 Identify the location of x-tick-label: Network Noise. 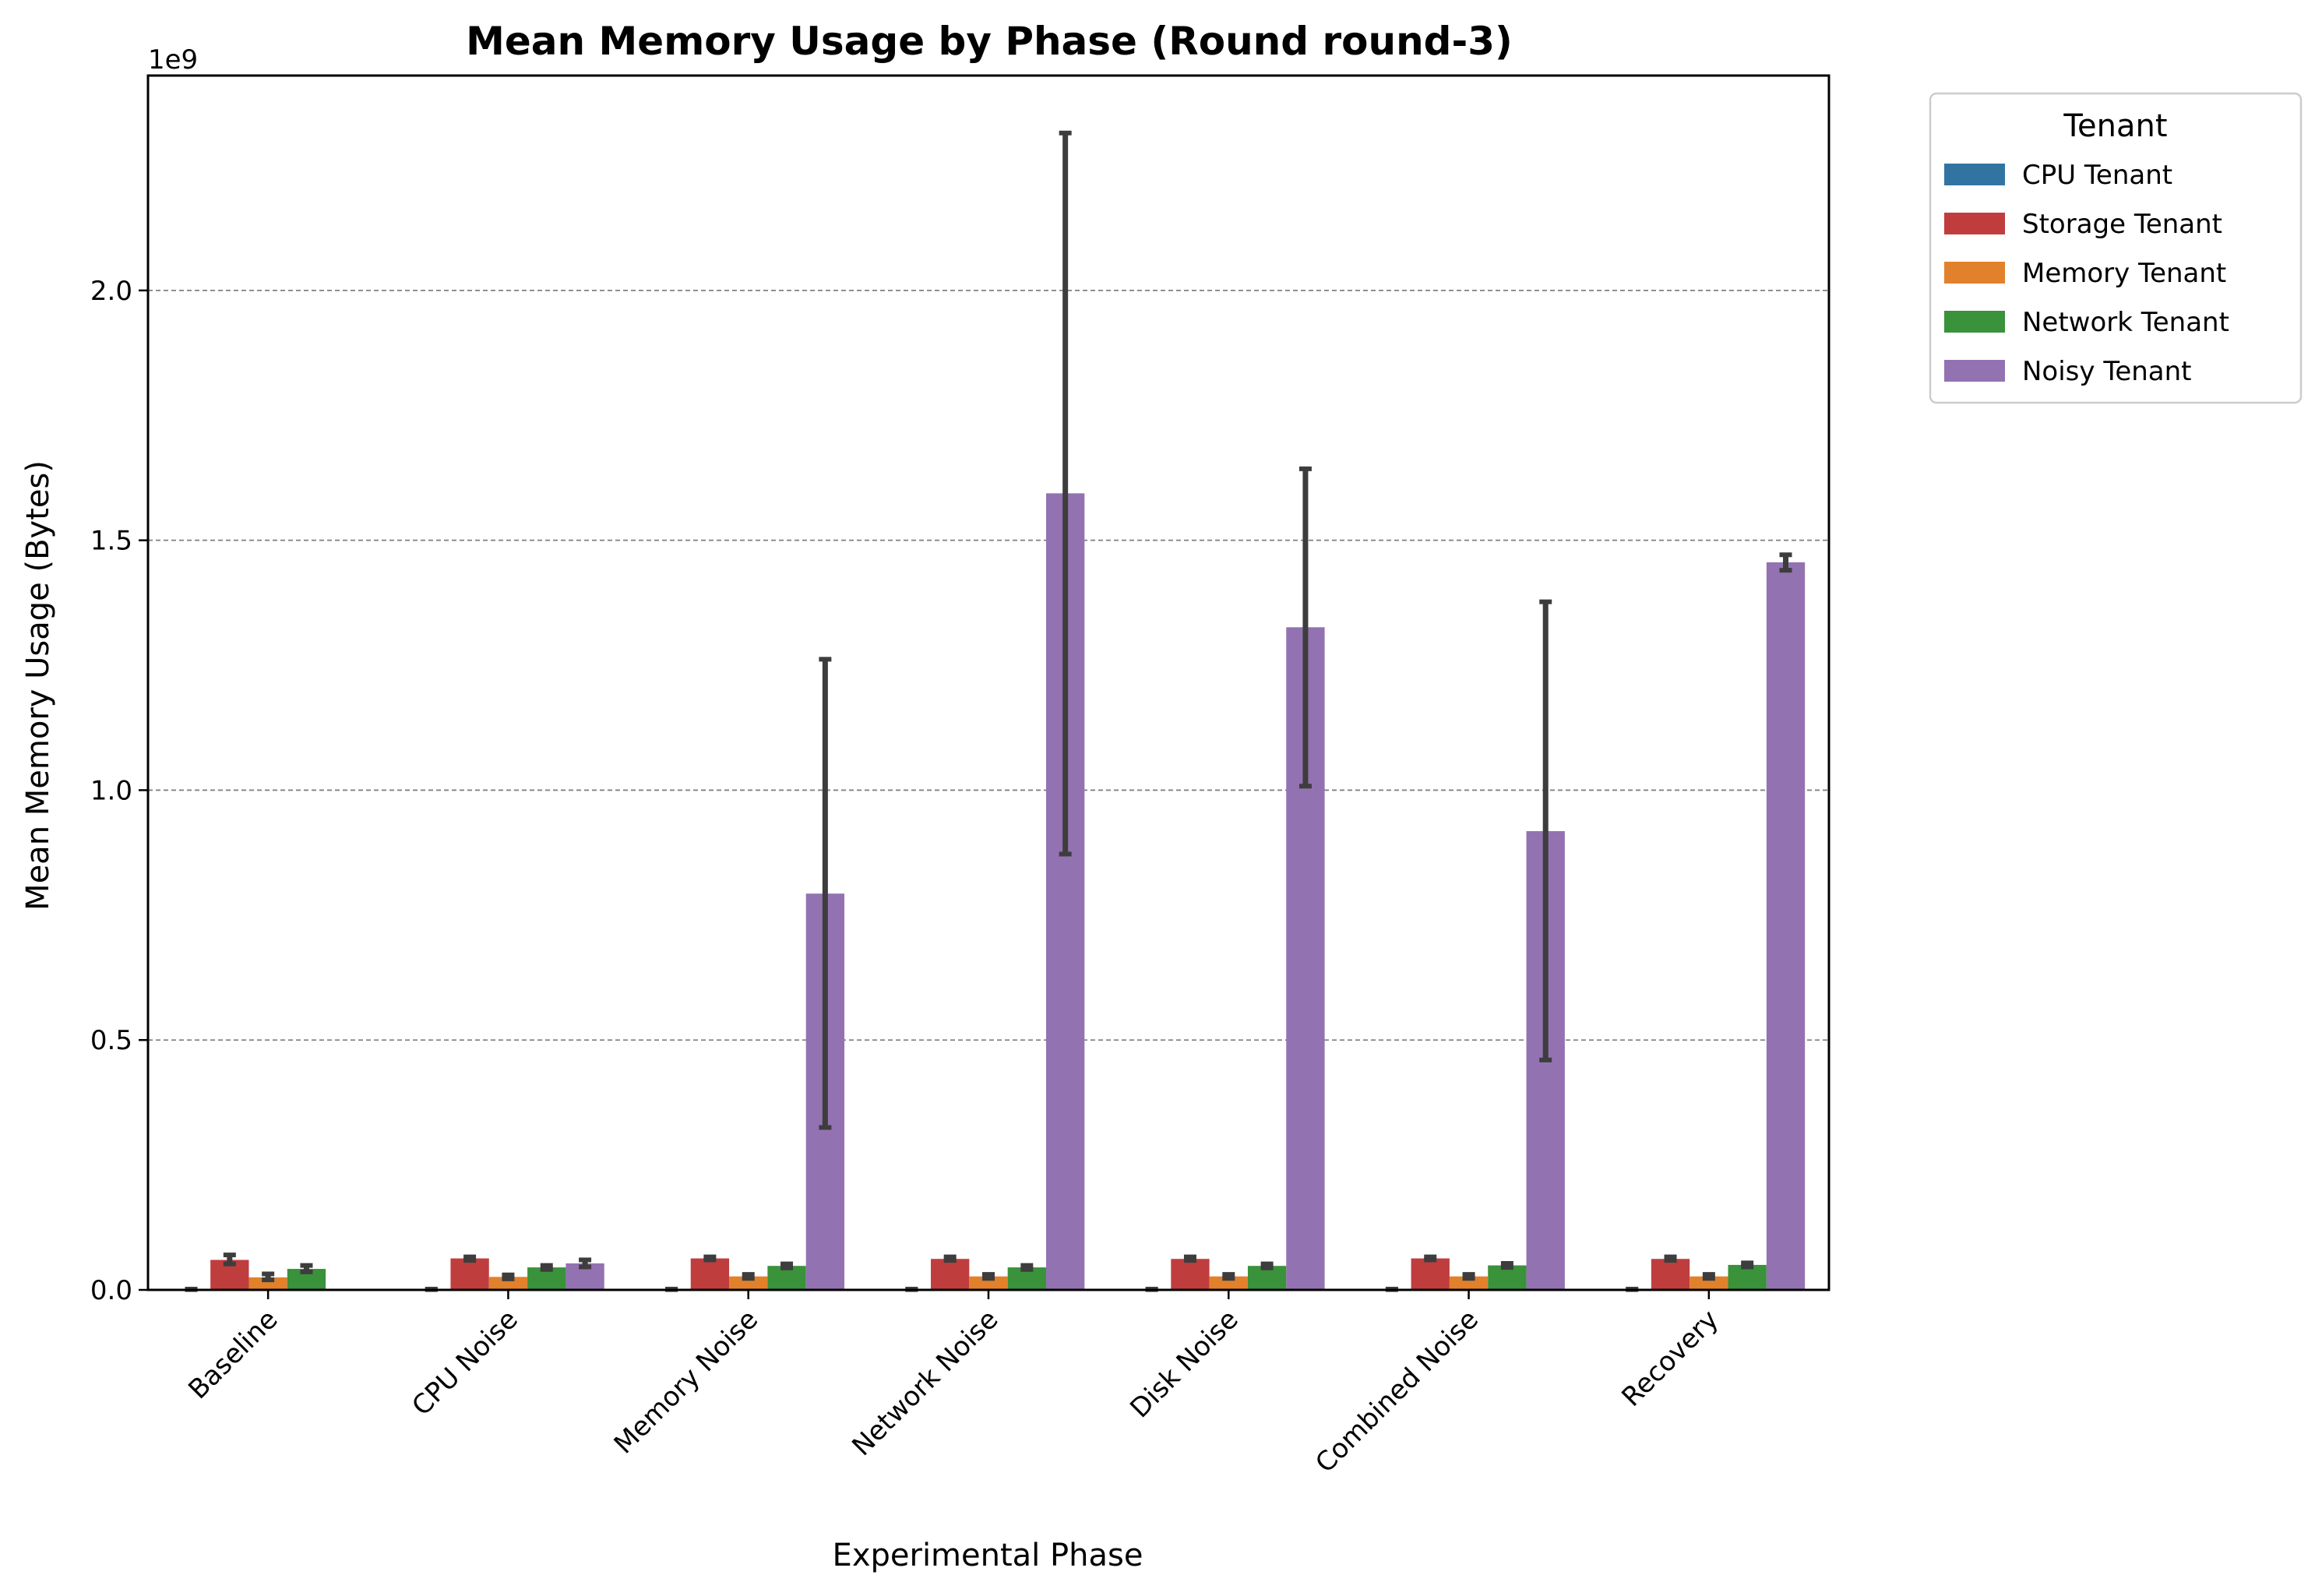
(925, 1383).